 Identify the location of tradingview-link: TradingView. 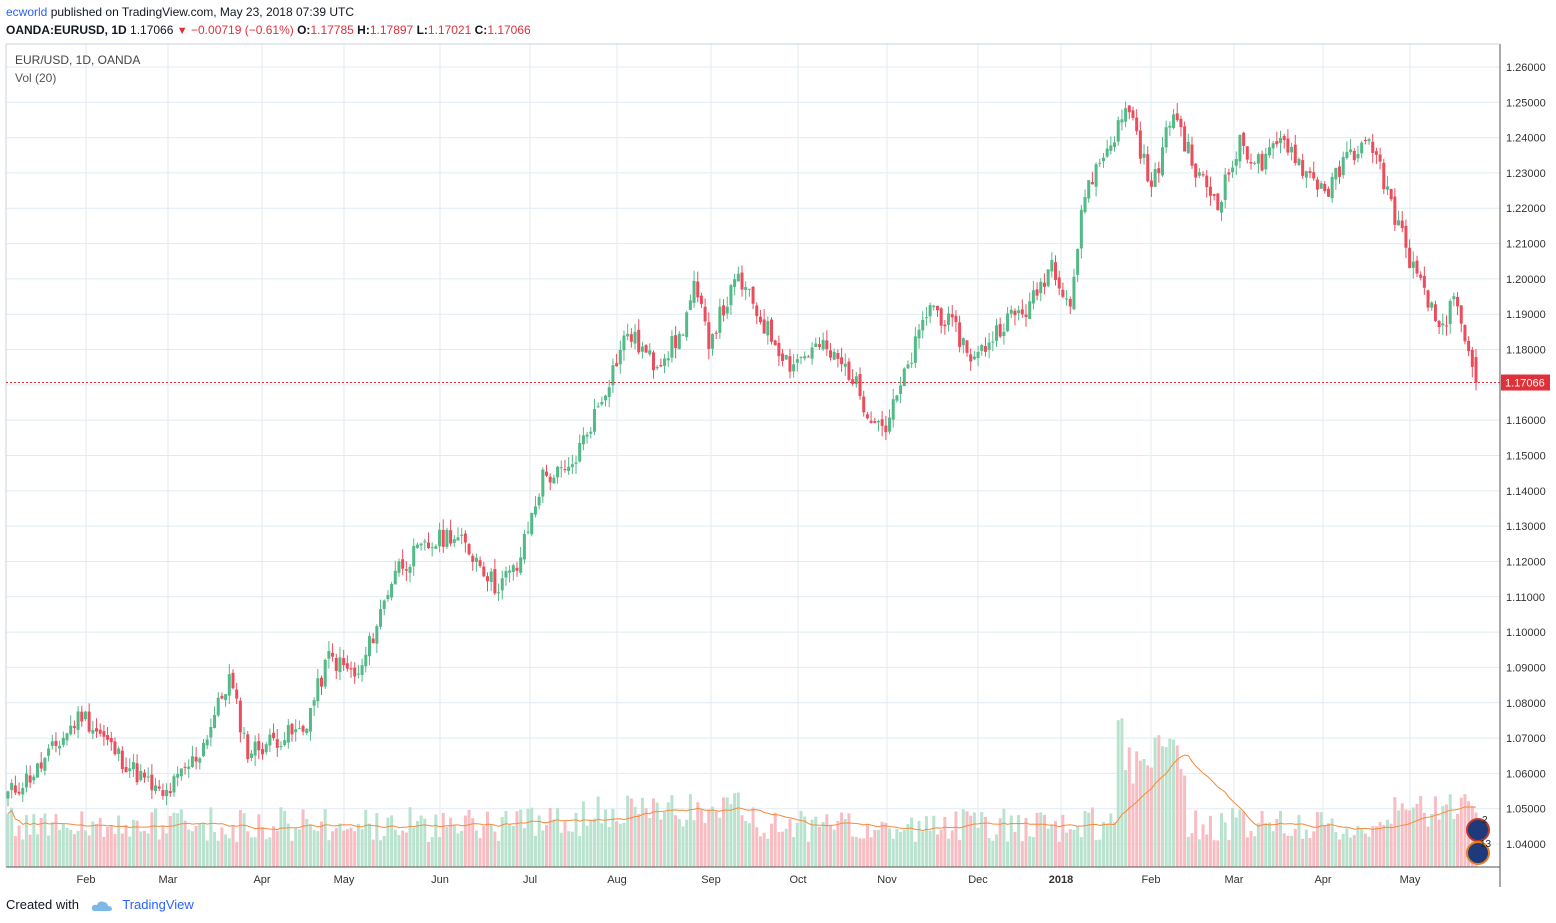
(158, 904).